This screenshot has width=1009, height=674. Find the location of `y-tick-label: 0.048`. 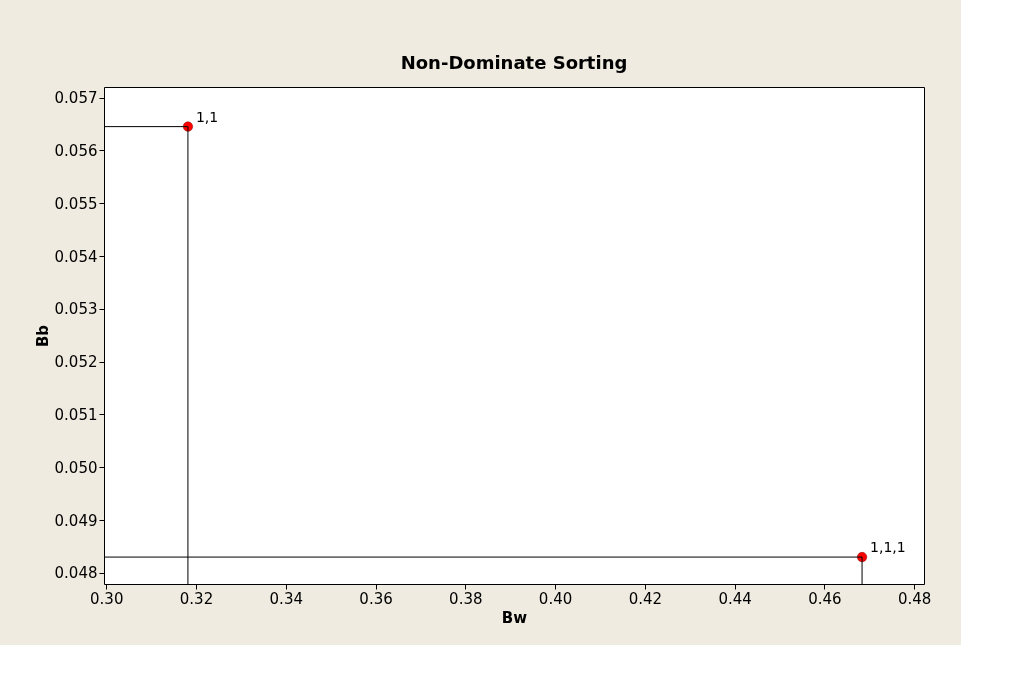

y-tick-label: 0.048 is located at coordinates (76, 573).